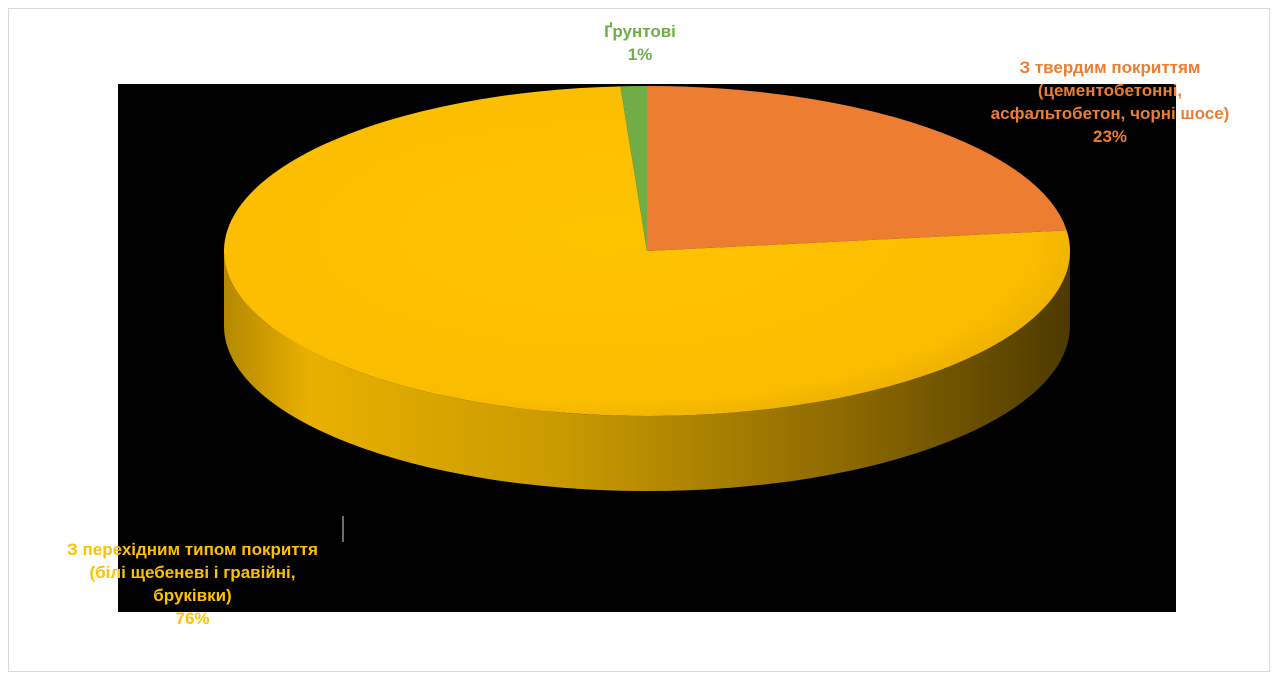 This screenshot has width=1277, height=677. Describe the element at coordinates (192, 618) in the screenshot. I see `slice-value-label: 76%` at that location.